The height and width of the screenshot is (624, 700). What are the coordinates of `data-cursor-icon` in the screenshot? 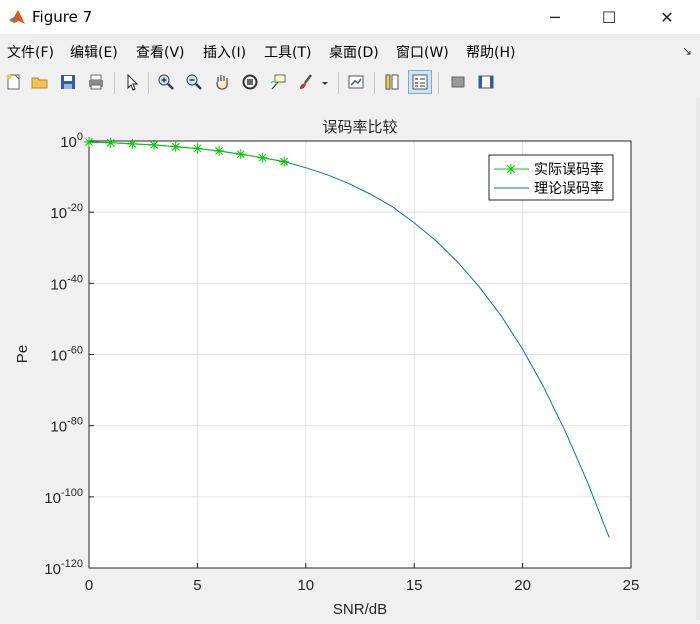 It's located at (278, 82).